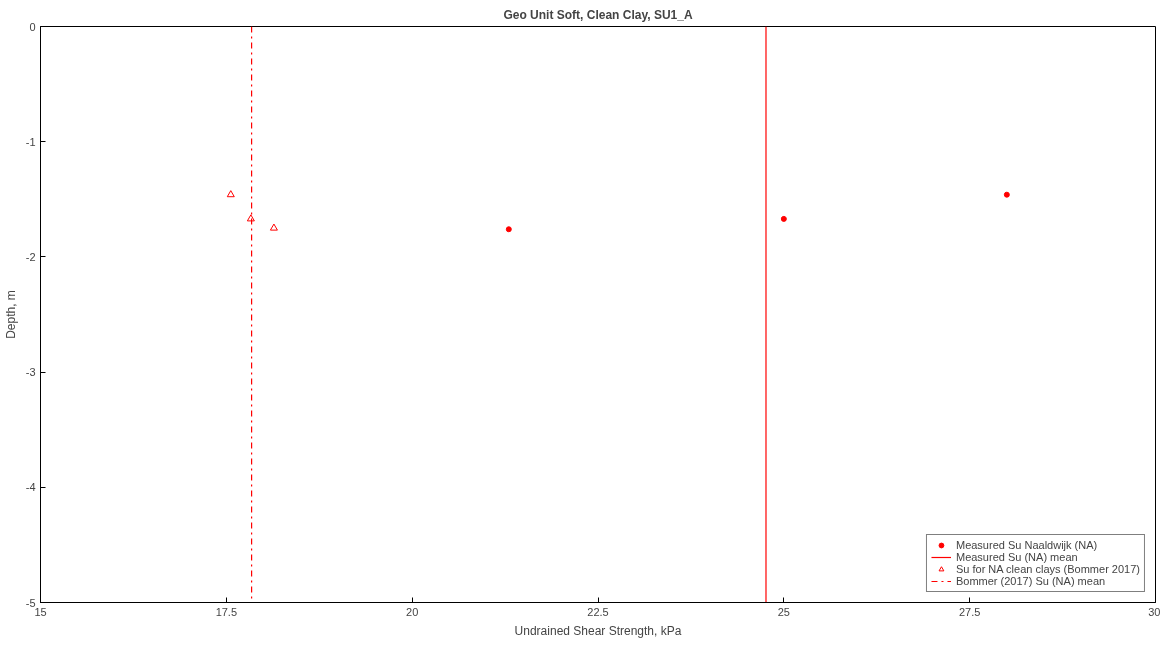  Describe the element at coordinates (226, 611) in the screenshot. I see `x-tick-label: 17.5` at that location.